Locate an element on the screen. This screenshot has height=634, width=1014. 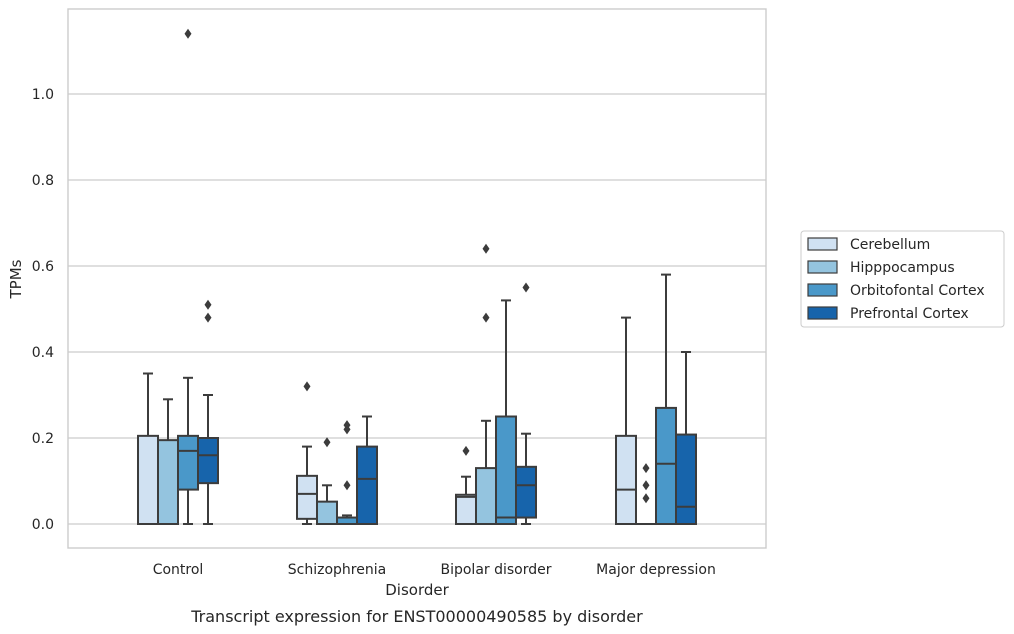
legend-label: Prefrontal Cortex is located at coordinates (909, 314).